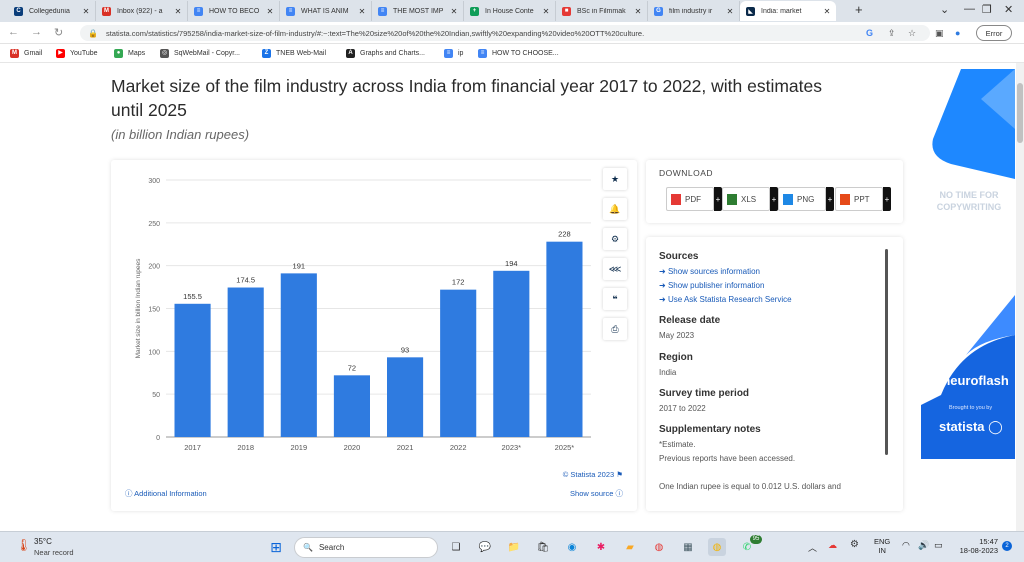  What do you see at coordinates (129, 53) in the screenshot?
I see `bookmark-item: ● Maps` at bounding box center [129, 53].